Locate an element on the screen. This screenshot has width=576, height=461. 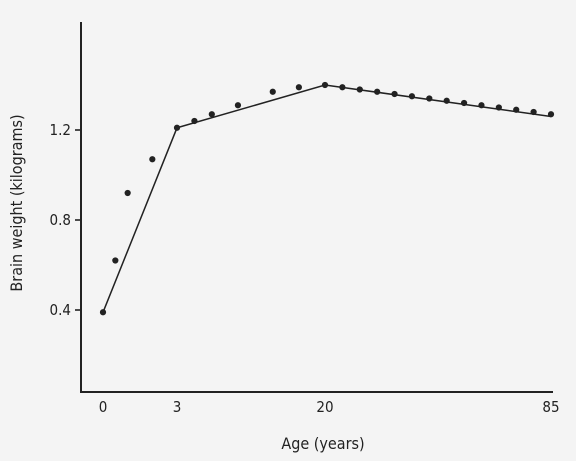
x-tick-label: 3 is located at coordinates (177, 407).